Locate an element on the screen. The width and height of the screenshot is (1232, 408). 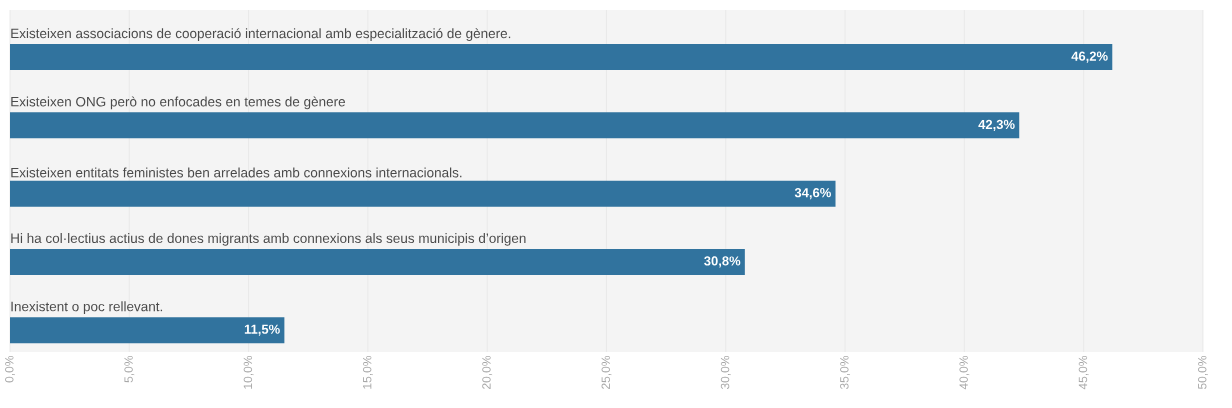
data-label: 46,2% is located at coordinates (1089, 57).